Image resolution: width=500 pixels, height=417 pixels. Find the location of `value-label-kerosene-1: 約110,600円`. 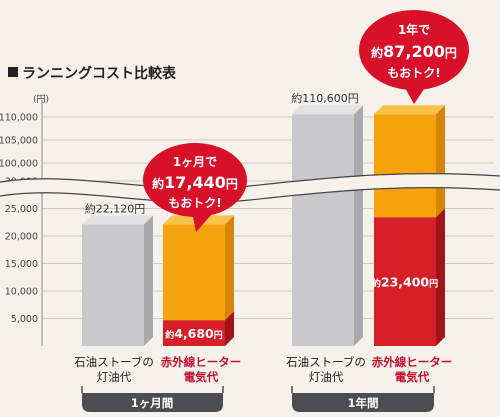

value-label-kerosene-1: 約110,600円 is located at coordinates (325, 98).